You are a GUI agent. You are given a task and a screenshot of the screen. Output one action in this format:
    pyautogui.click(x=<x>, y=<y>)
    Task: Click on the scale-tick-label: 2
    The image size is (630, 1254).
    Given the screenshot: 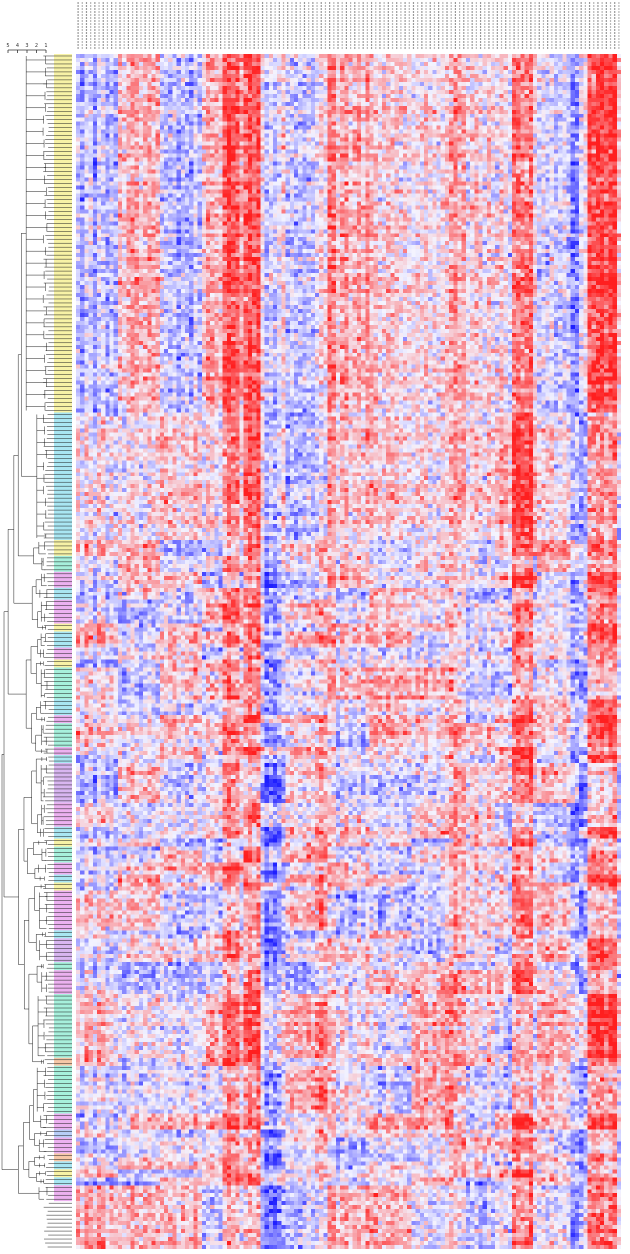 What is the action you would take?
    pyautogui.click(x=36, y=46)
    